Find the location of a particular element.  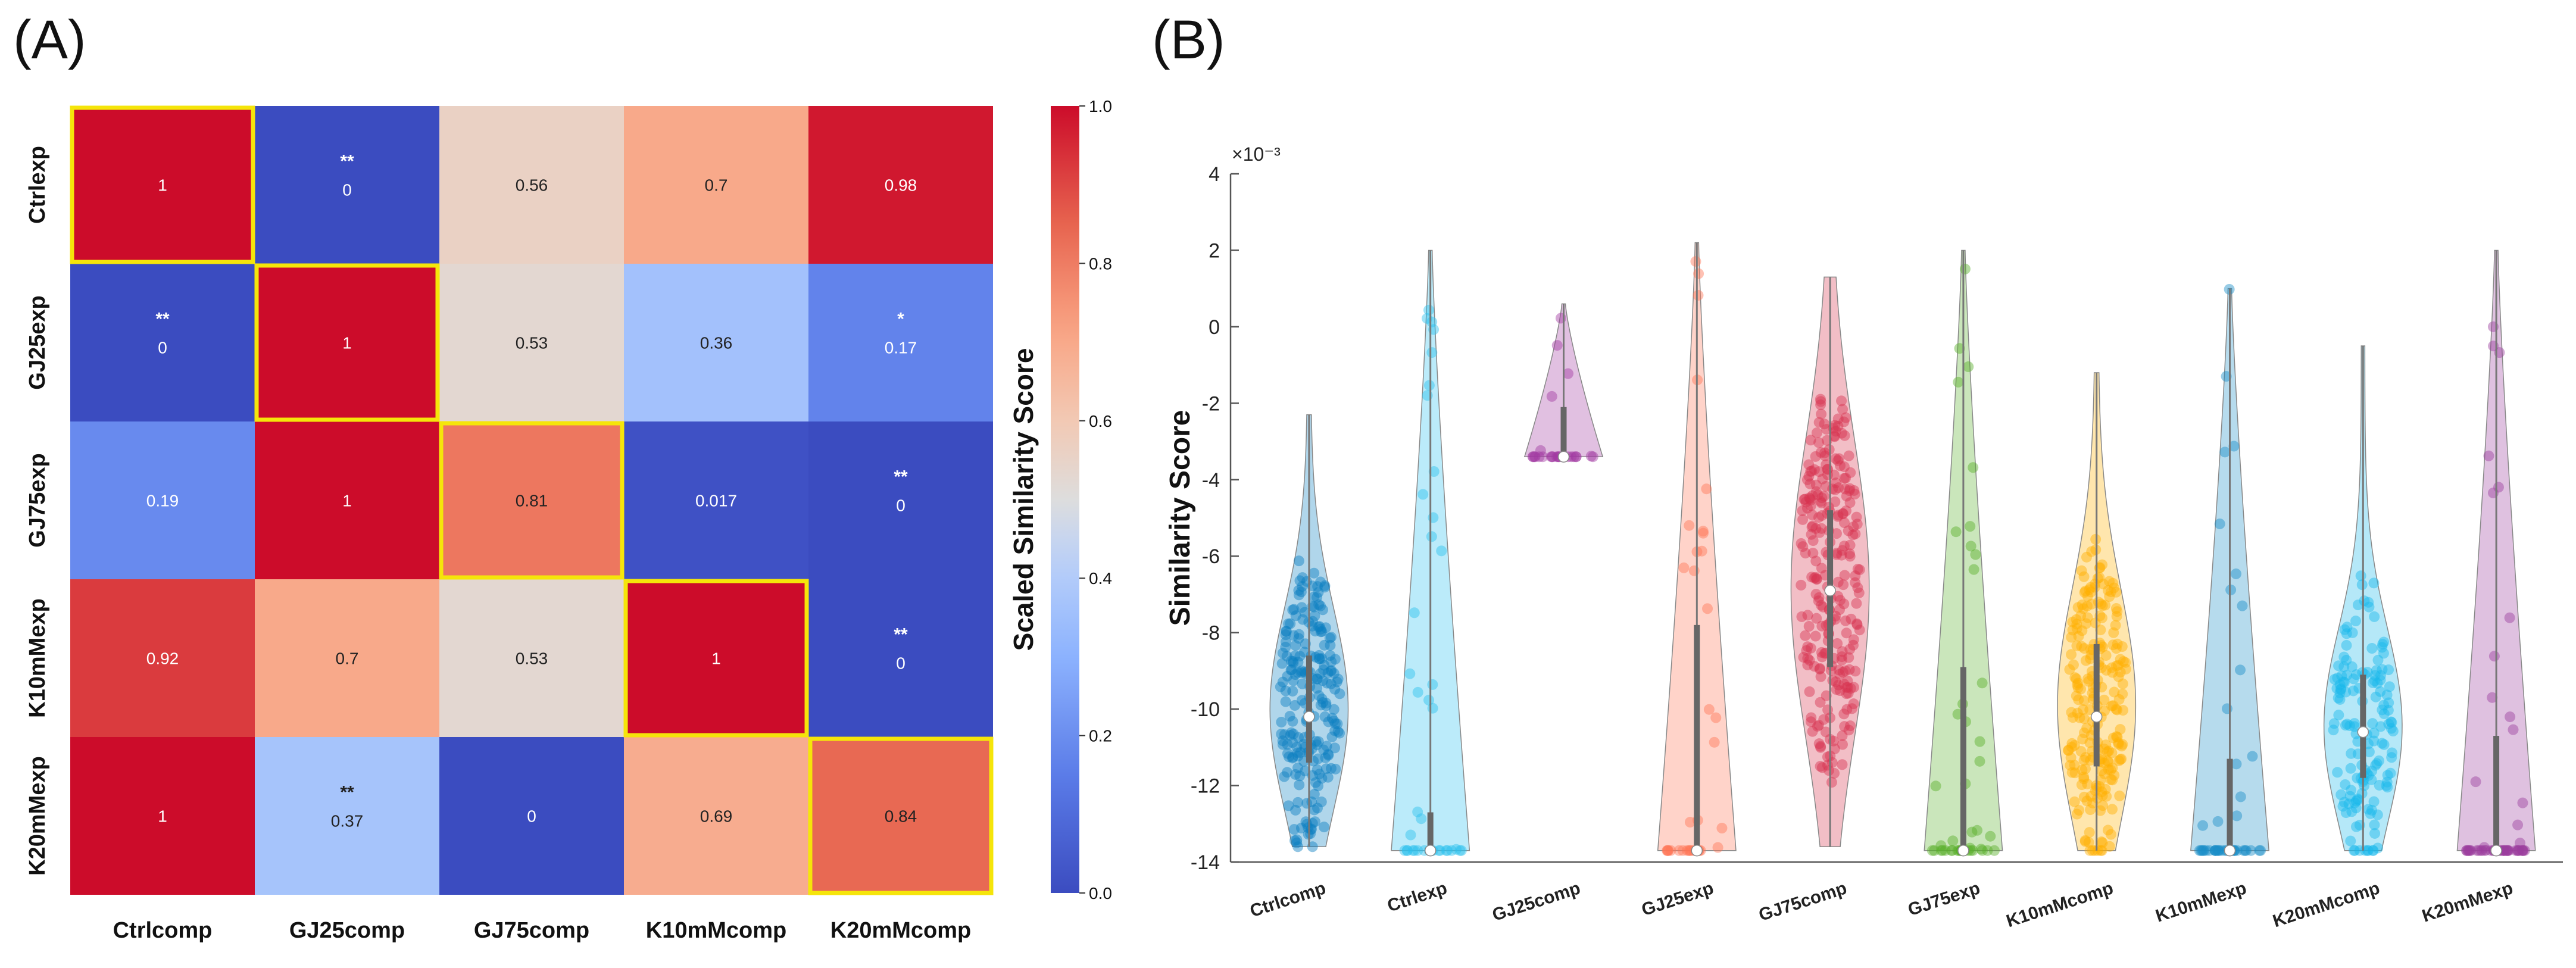

y-tick-label: -8 is located at coordinates (1211, 633).